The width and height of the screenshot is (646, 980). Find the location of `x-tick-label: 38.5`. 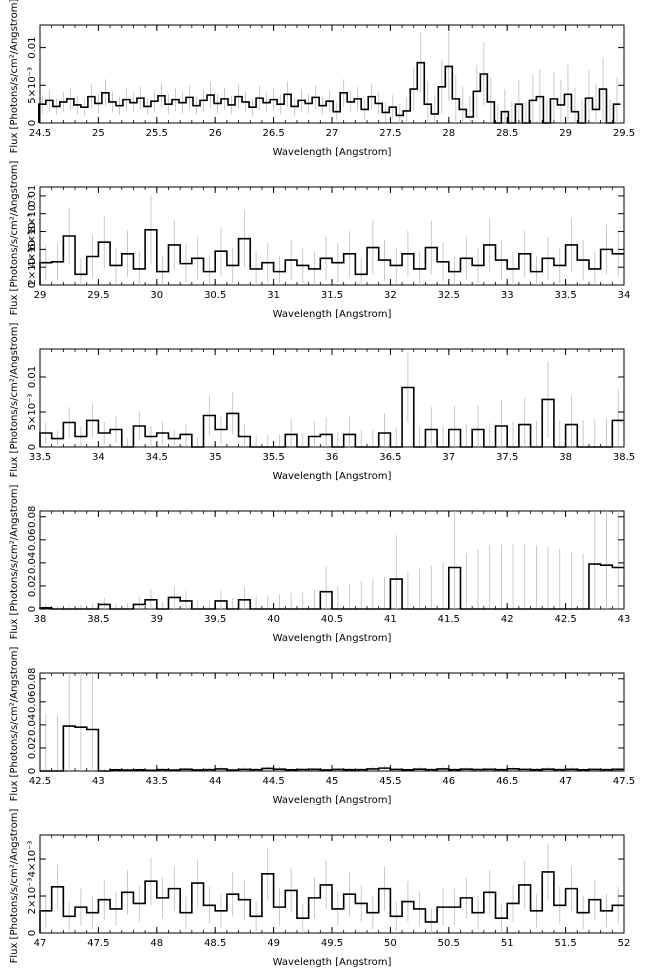

x-tick-label: 38.5 is located at coordinates (98, 619).